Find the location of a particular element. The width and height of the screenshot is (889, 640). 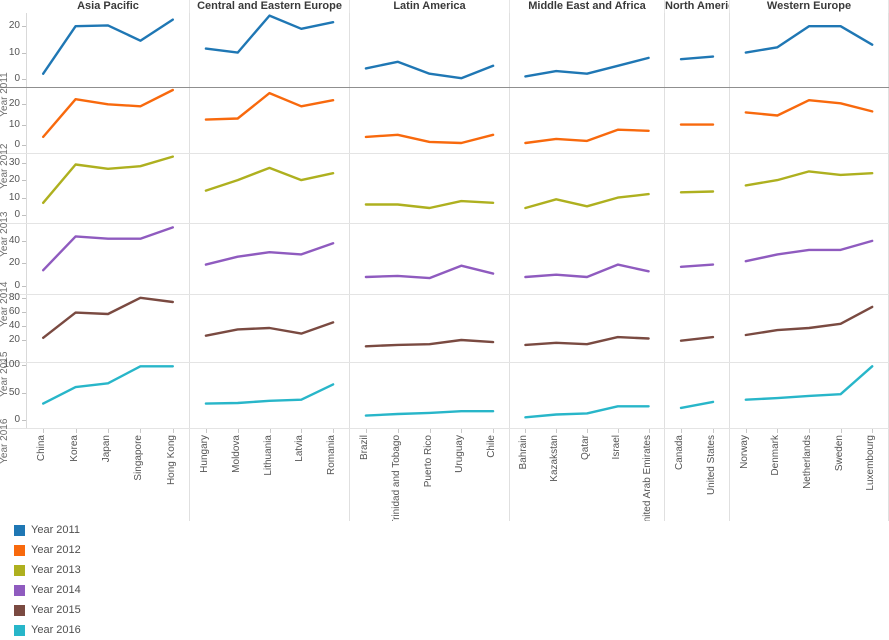

column-header: Western Europe is located at coordinates (809, 6).